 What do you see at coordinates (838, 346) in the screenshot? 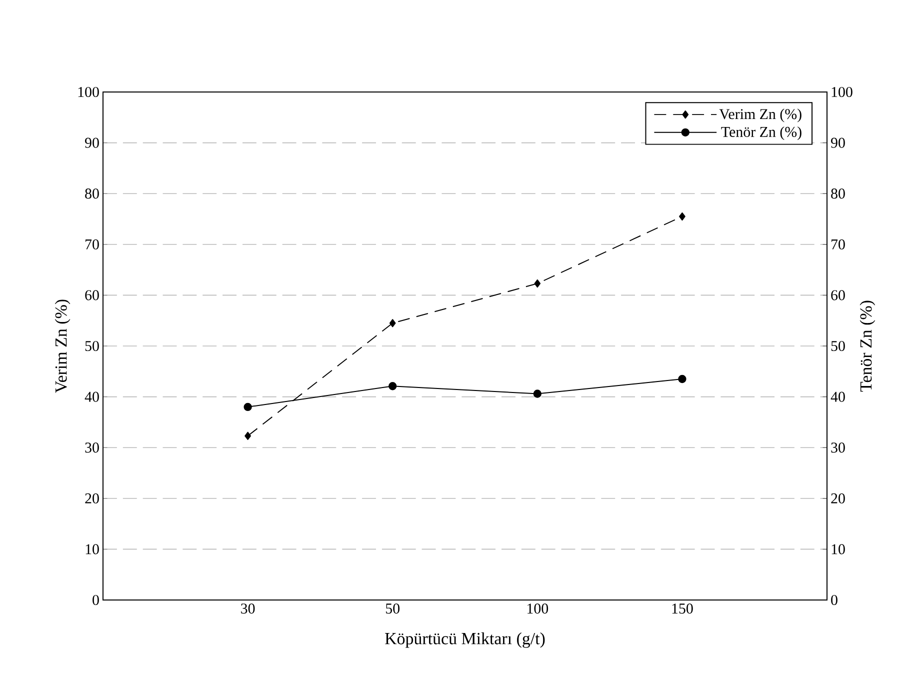
I see `y2-tick-label: 50` at bounding box center [838, 346].